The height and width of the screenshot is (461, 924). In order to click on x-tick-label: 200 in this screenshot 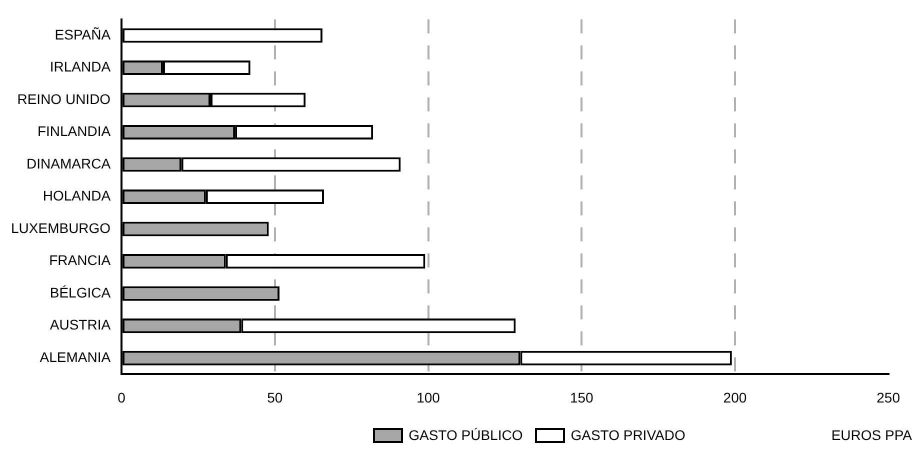, I will do `click(735, 397)`.